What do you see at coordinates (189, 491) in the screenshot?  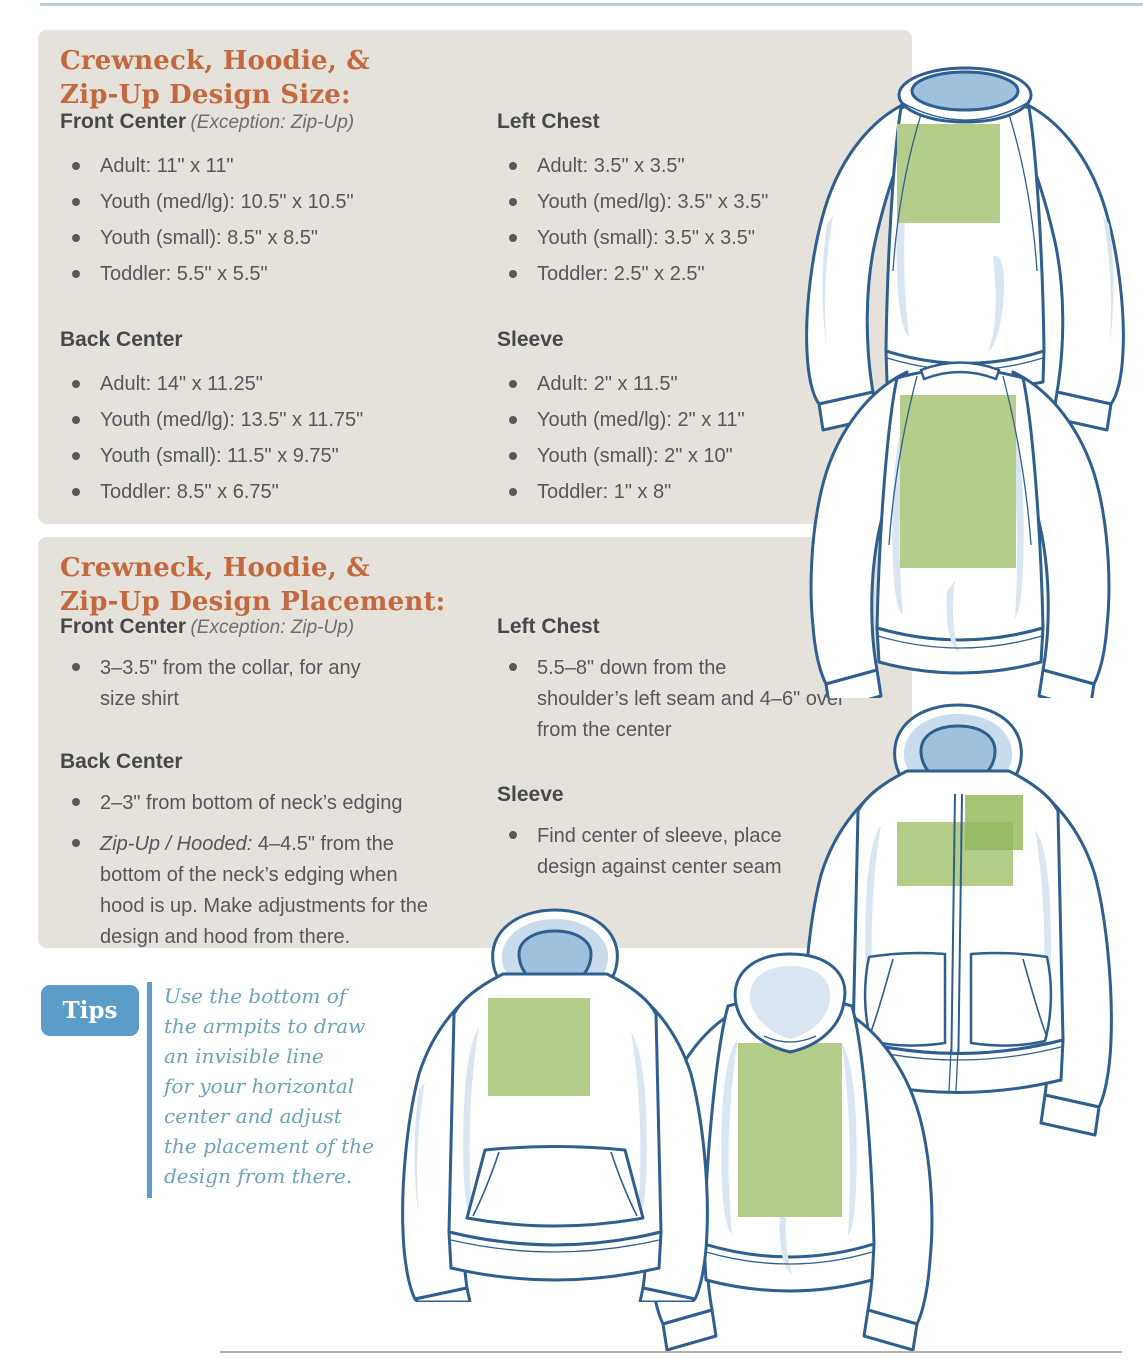 I see `list-item-text: Toddler: 8.5" x 6.75"` at bounding box center [189, 491].